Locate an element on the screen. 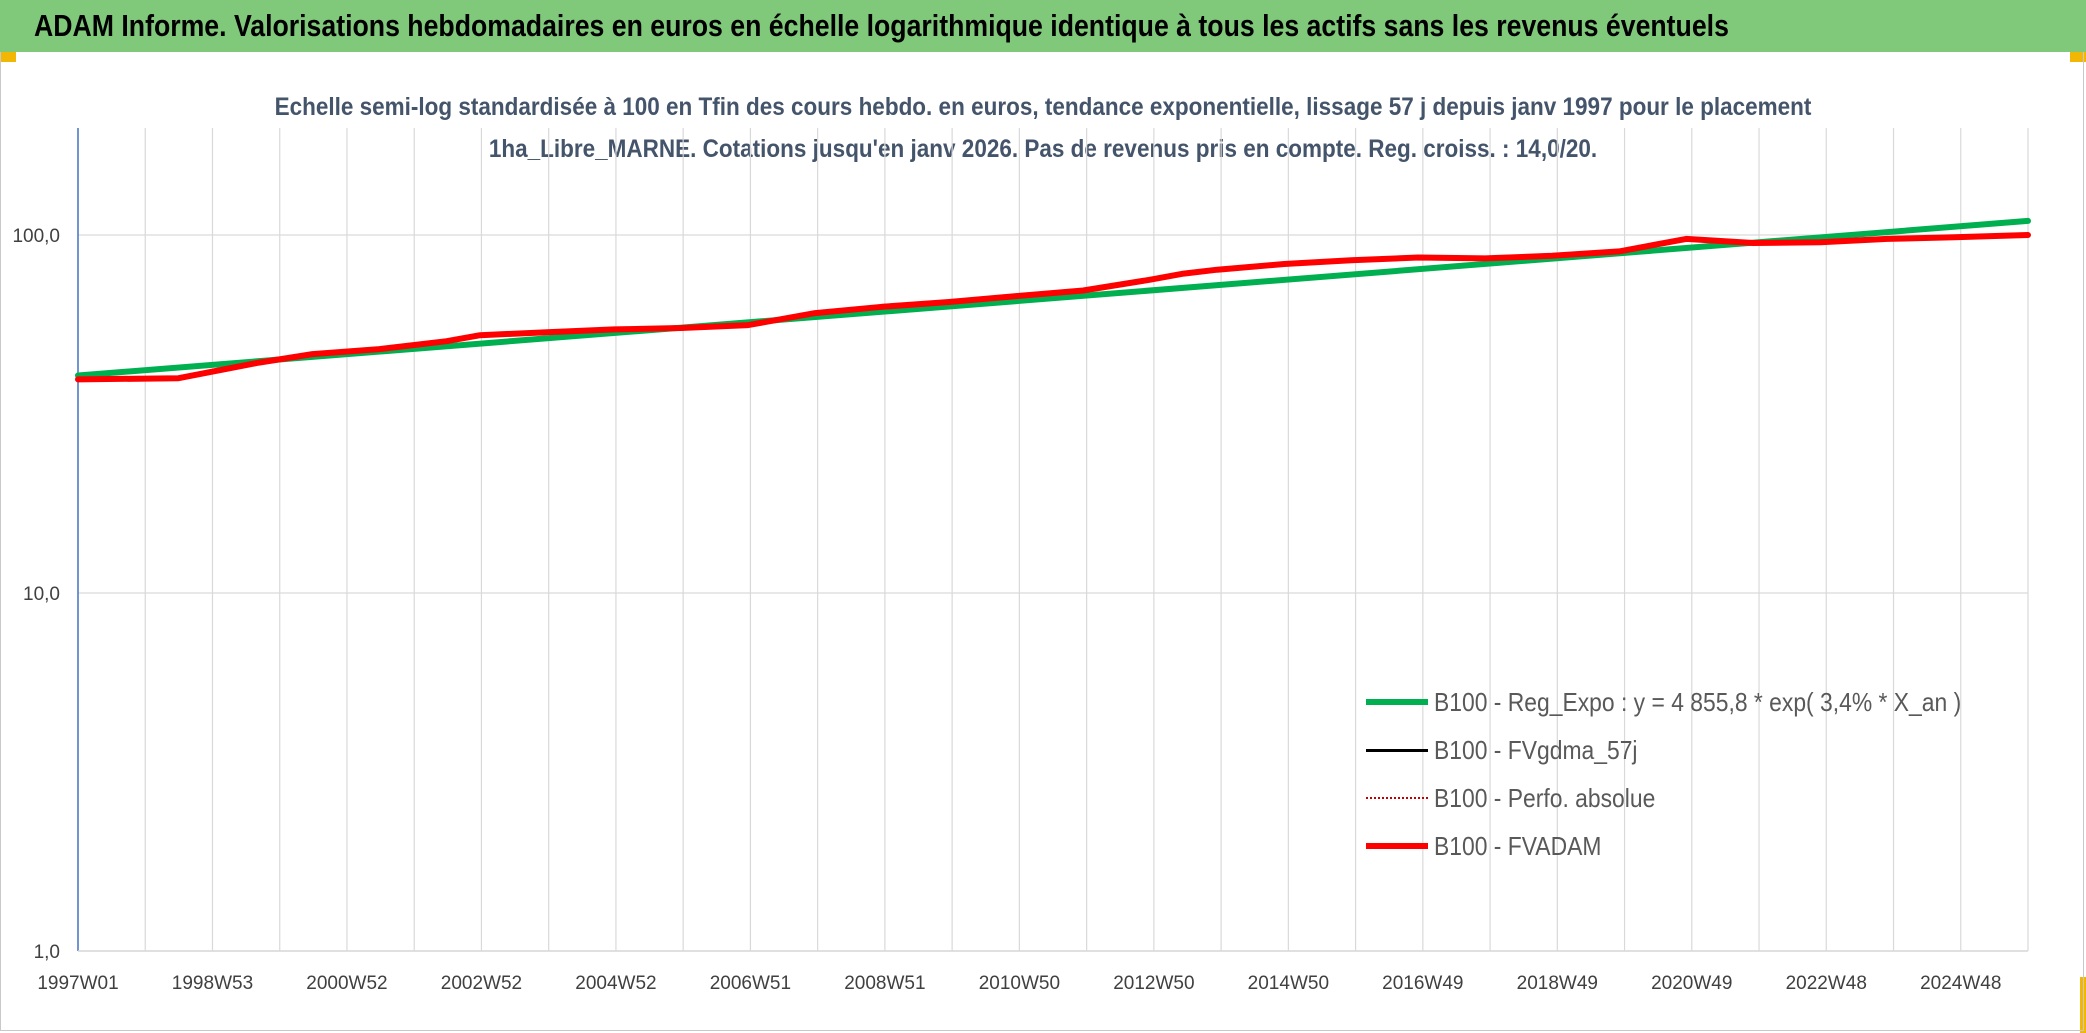 This screenshot has width=2086, height=1033. legend-label-fvadam: B100 - FVADAM is located at coordinates (1518, 845).